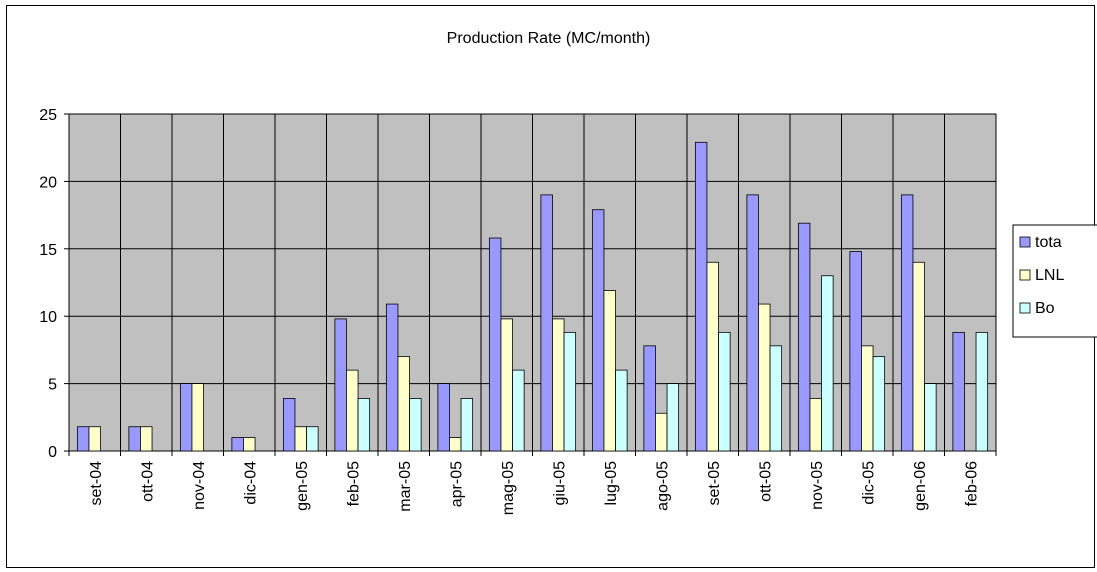 The width and height of the screenshot is (1097, 572). What do you see at coordinates (405, 486) in the screenshot?
I see `x-tick-label: mar-05` at bounding box center [405, 486].